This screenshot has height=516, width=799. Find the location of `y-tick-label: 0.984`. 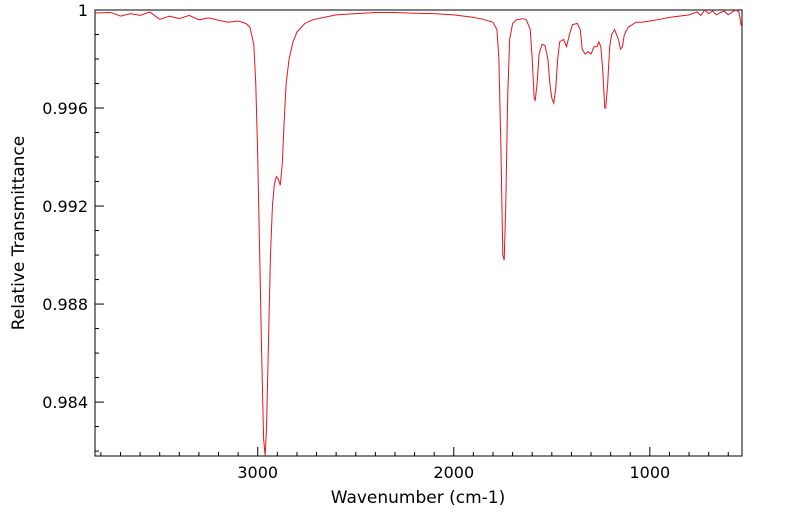

y-tick-label: 0.984 is located at coordinates (65, 402).